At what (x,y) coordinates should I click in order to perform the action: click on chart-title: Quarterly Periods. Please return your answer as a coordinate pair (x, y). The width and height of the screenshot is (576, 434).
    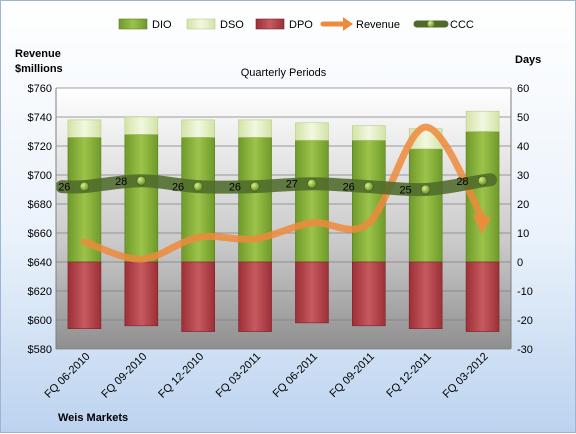
    Looking at the image, I should click on (284, 73).